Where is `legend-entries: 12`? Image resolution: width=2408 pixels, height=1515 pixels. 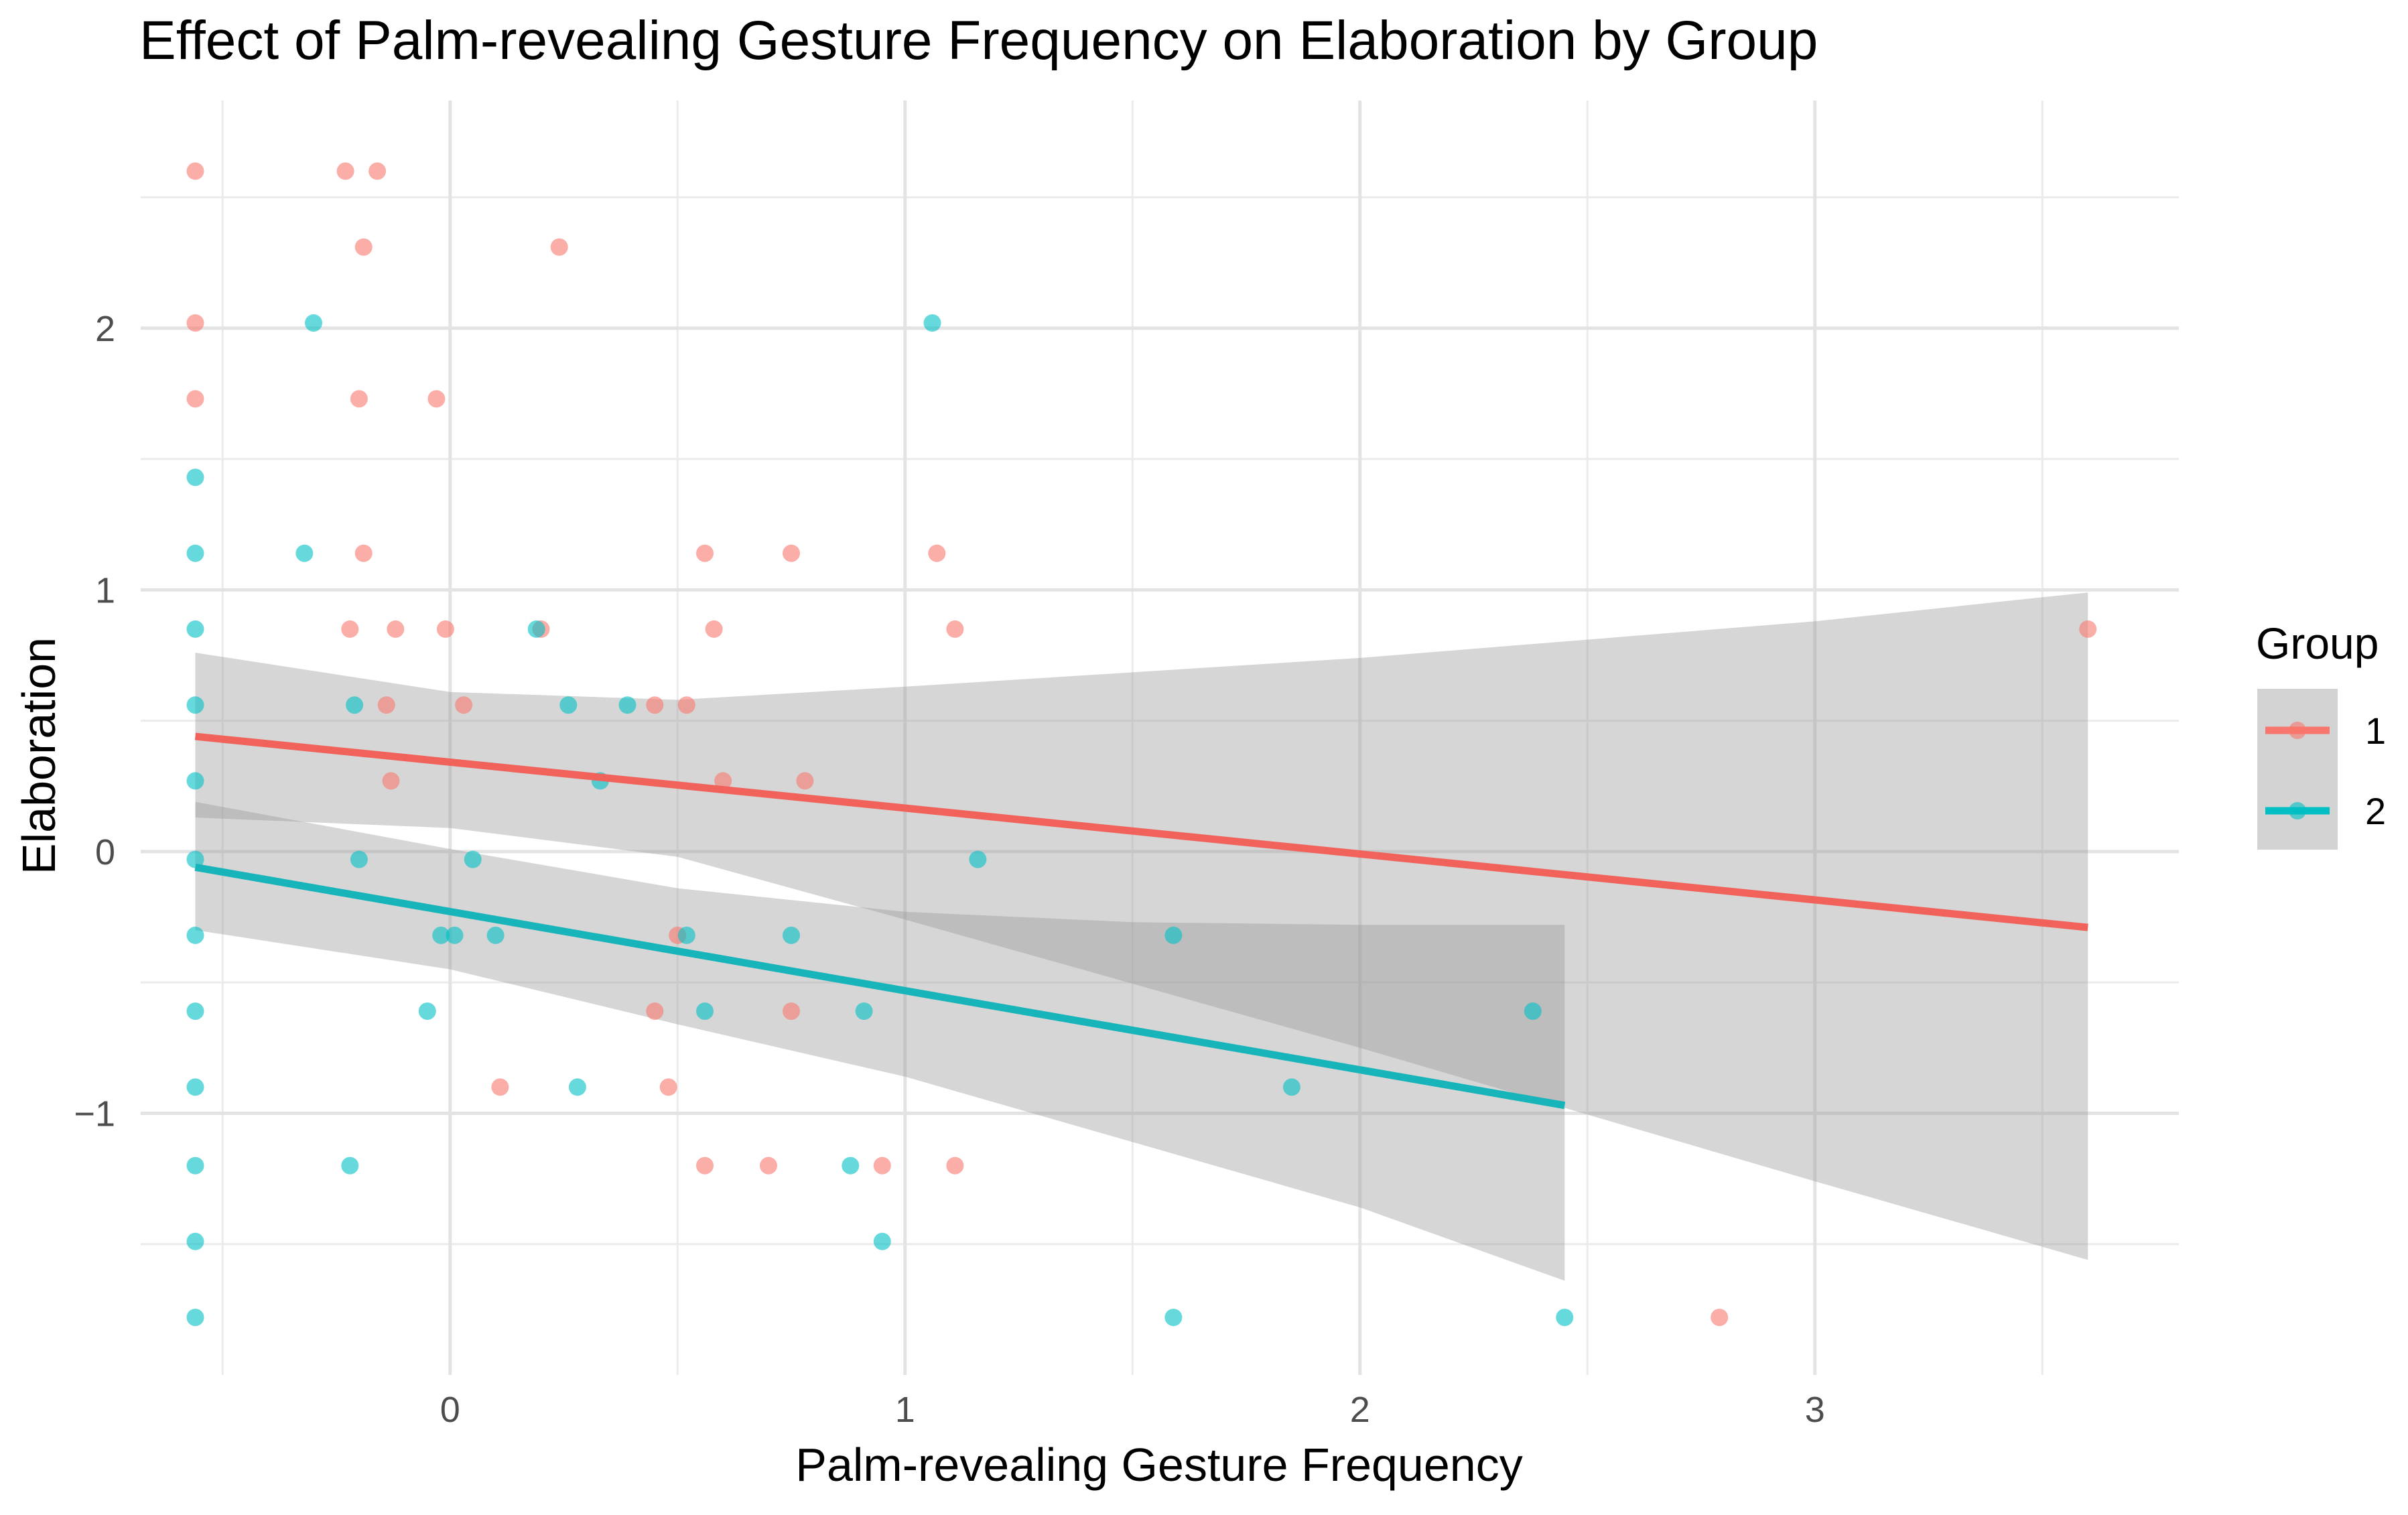
legend-entries: 12 is located at coordinates (2325, 771).